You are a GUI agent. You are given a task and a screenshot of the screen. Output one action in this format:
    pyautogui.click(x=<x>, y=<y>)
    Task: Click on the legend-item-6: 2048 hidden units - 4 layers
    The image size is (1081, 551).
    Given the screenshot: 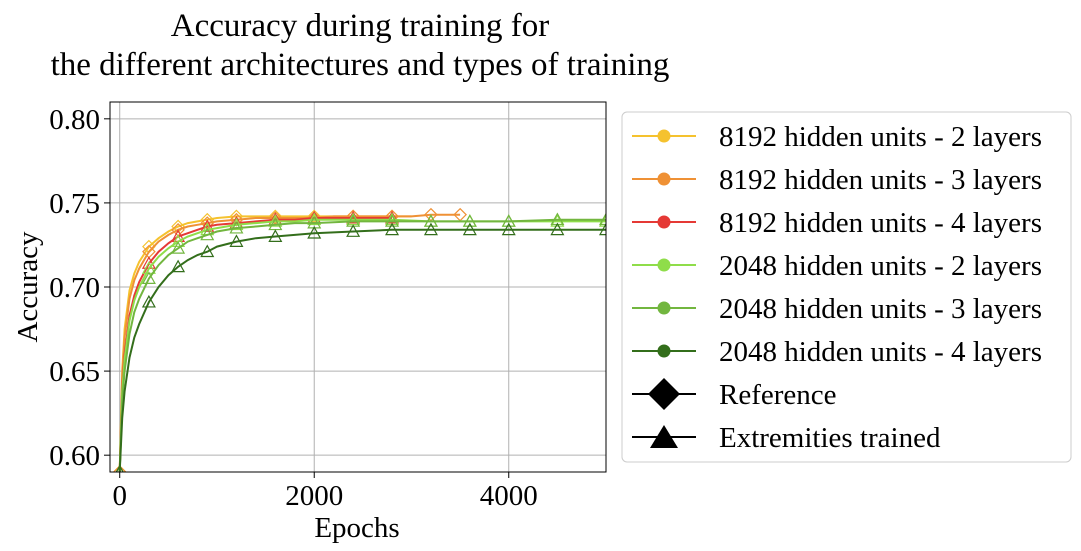 What is the action you would take?
    pyautogui.click(x=837, y=352)
    